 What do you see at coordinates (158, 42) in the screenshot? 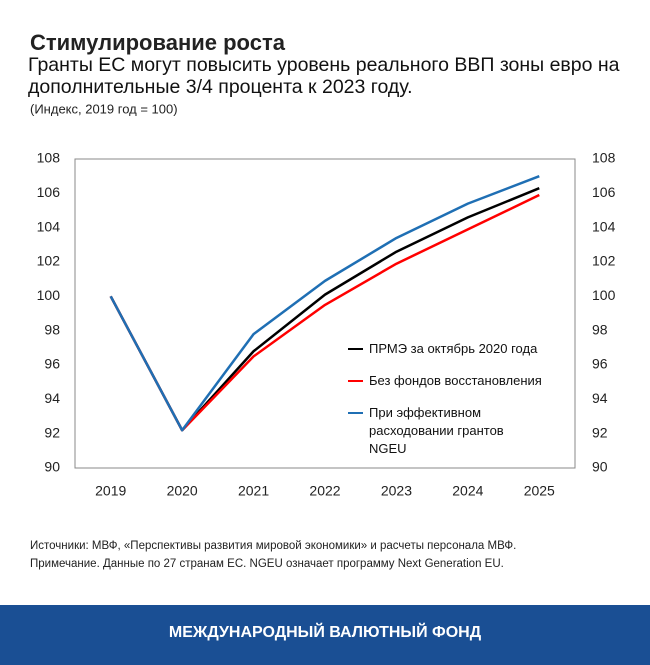
I see `chart-title: Стимулирование роста` at bounding box center [158, 42].